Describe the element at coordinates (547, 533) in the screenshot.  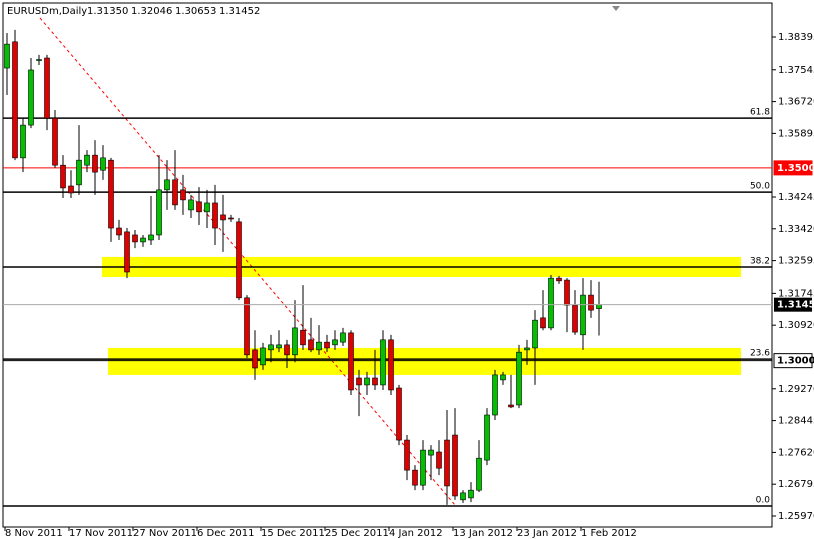
I see `x-tick-label: 23 Jan 2012` at that location.